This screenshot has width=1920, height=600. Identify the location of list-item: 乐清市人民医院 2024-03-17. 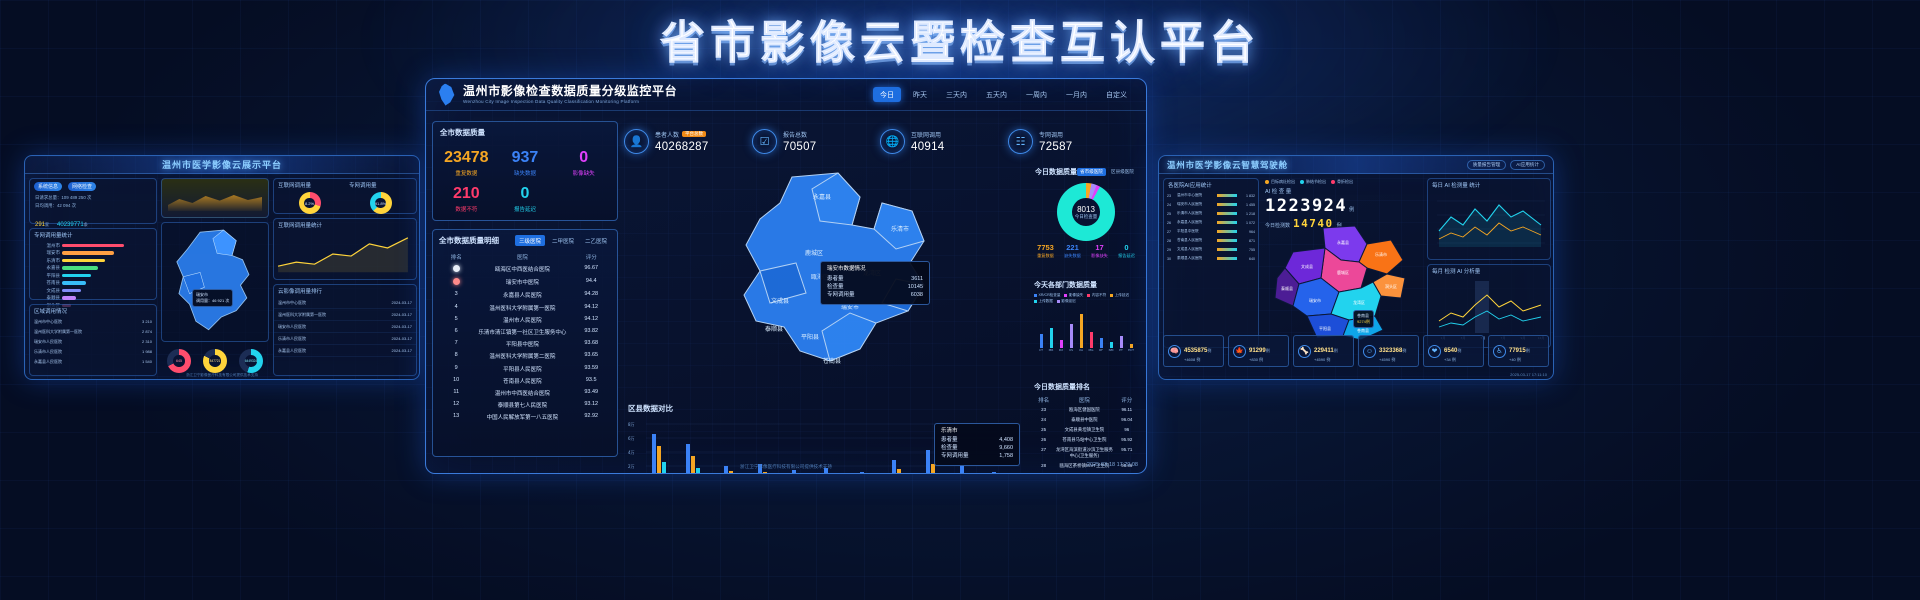
(345, 339).